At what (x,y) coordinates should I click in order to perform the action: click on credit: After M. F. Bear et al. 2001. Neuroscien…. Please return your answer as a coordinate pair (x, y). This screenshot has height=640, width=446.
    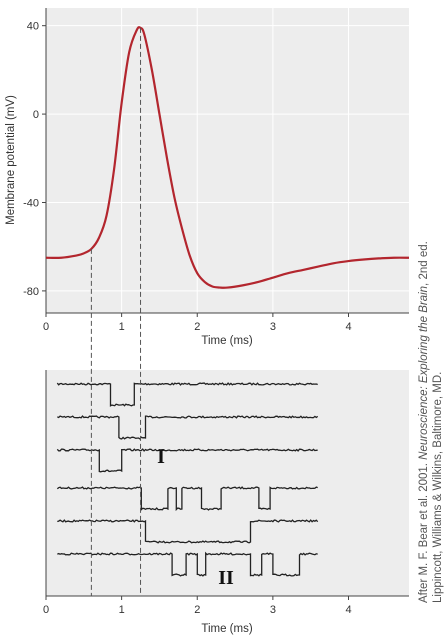
    Looking at the image, I should click on (431, 422).